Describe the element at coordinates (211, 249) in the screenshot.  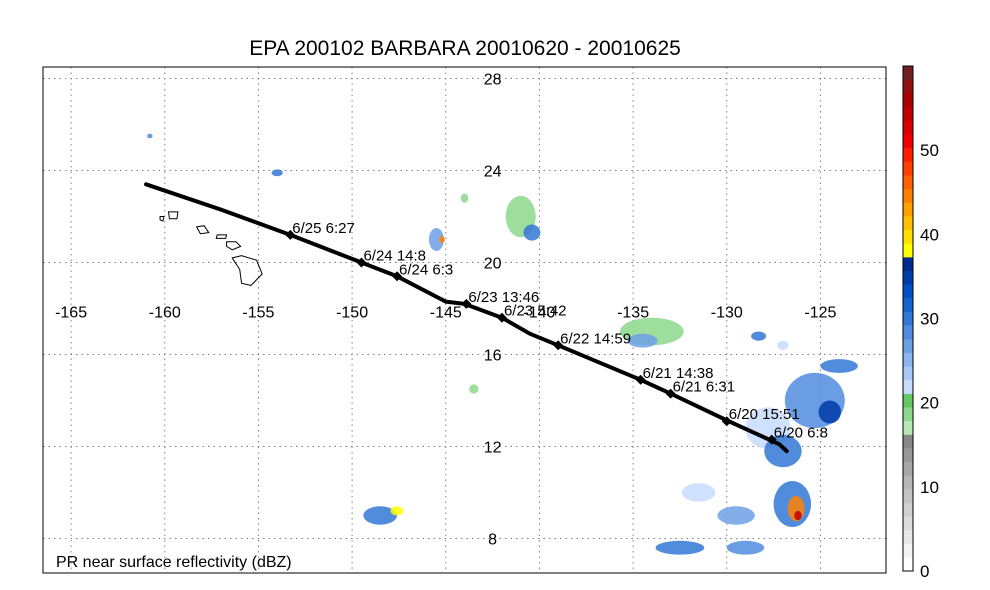
I see `hawaiian-islands-coastline` at that location.